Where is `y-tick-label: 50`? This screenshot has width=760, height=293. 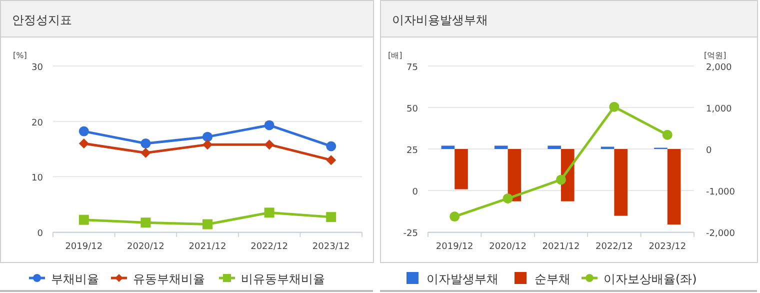
y-tick-label: 50 is located at coordinates (412, 109).